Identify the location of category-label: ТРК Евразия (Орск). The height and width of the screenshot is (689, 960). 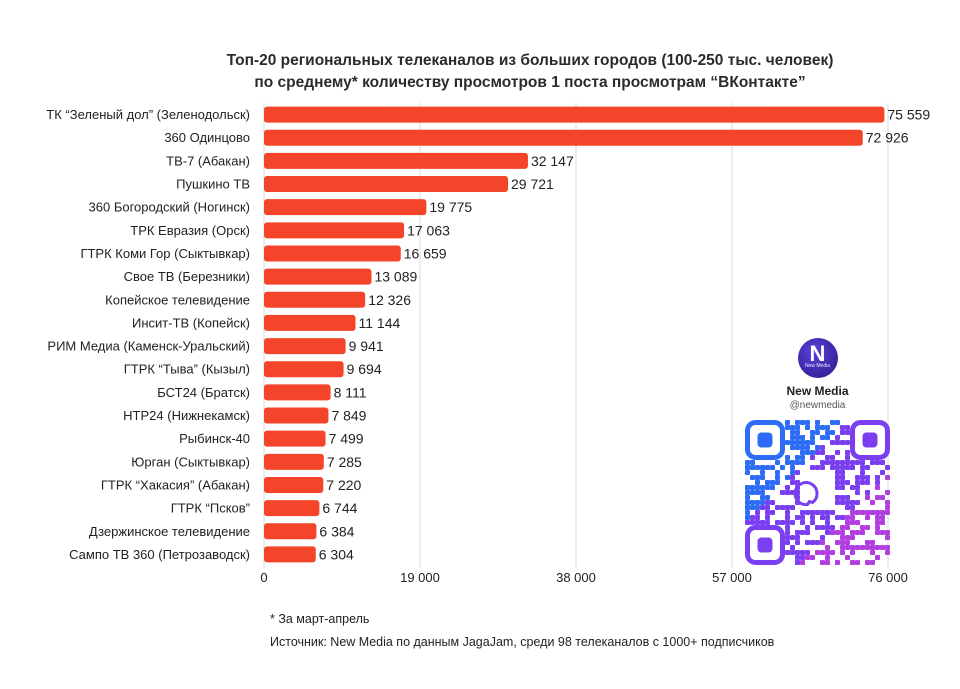
(190, 230).